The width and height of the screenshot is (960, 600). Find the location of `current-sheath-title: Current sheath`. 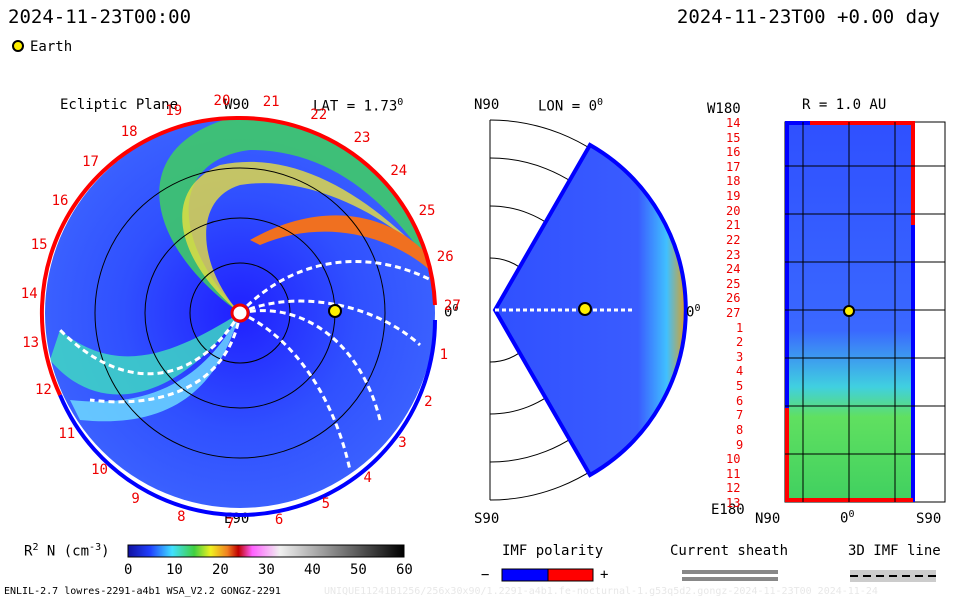

current-sheath-title: Current sheath is located at coordinates (729, 551).